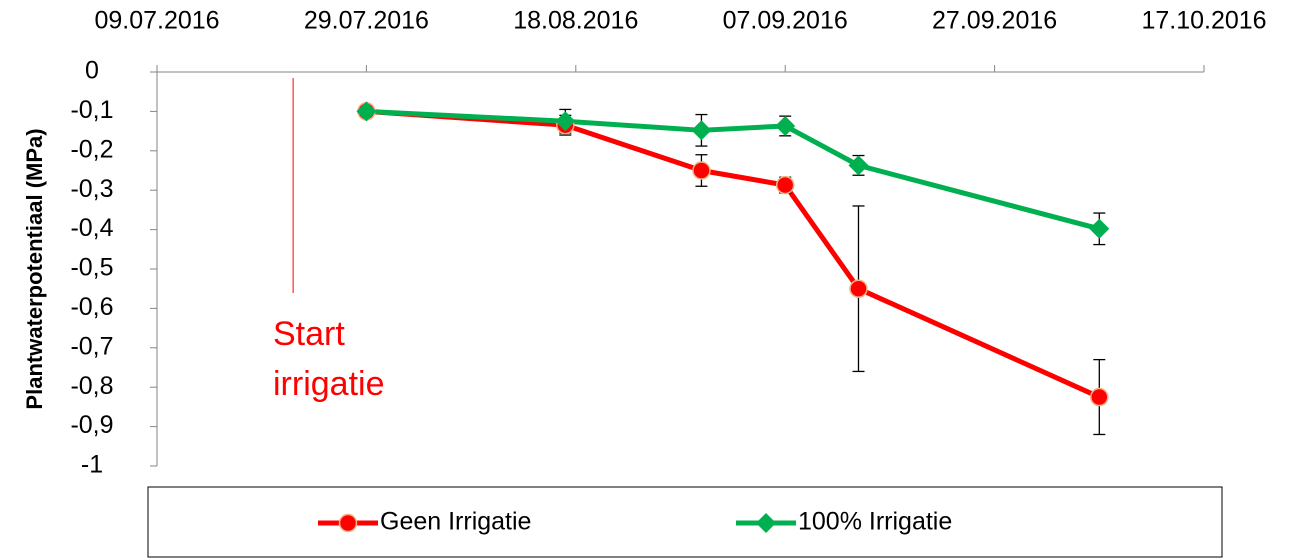 The width and height of the screenshot is (1295, 558). I want to click on x-tick-label: 18.08.2016, so click(575, 21).